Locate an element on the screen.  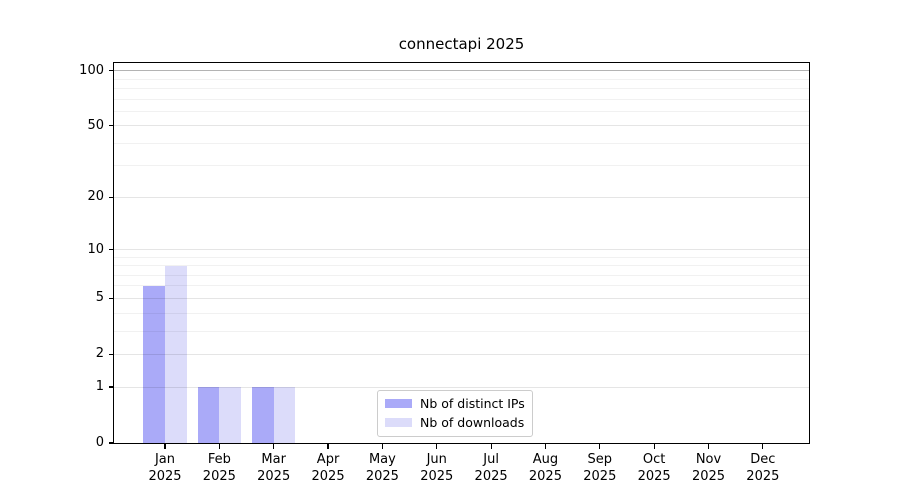
x-tick-label-feb-2025: Feb 2025 is located at coordinates (219, 468).